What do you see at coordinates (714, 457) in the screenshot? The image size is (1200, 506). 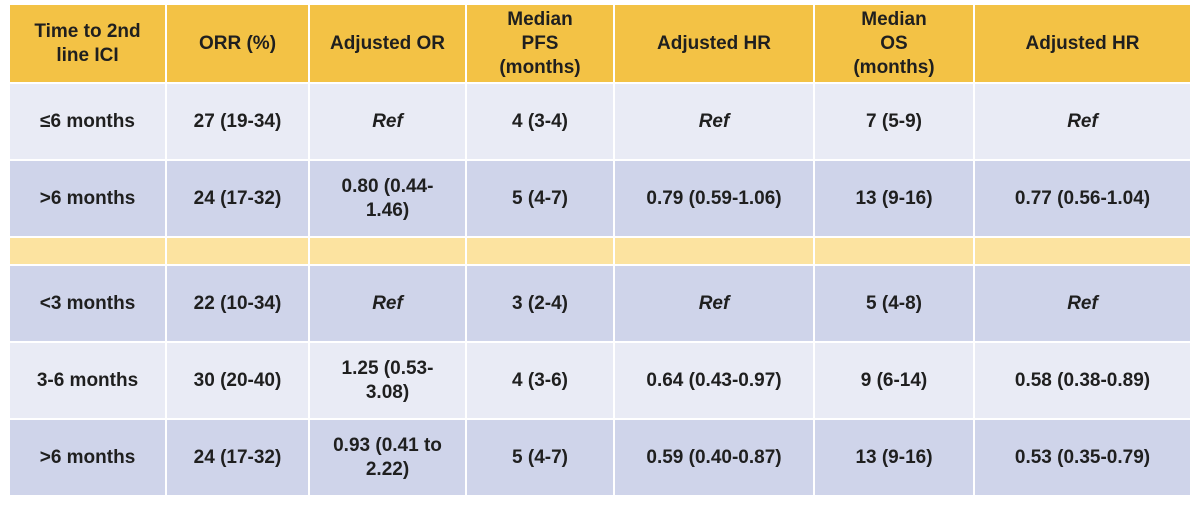 I see `cell: 0.59 (0.40-0.87)` at bounding box center [714, 457].